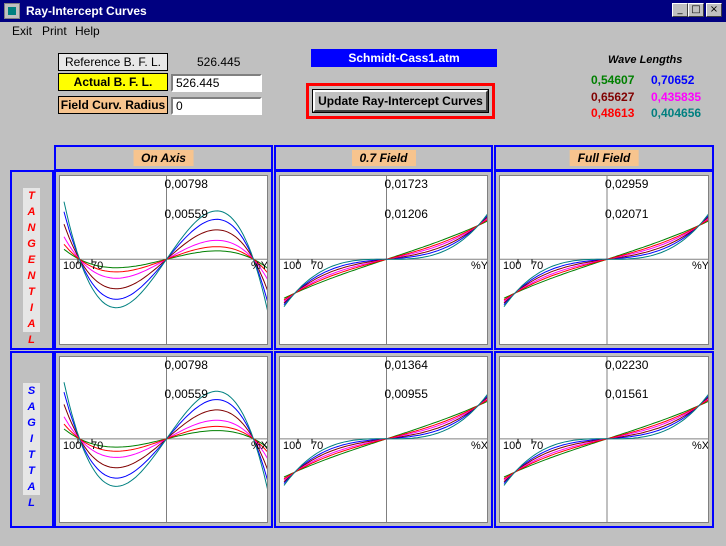  Describe the element at coordinates (714, 10) in the screenshot. I see `close-icon: ×` at that location.